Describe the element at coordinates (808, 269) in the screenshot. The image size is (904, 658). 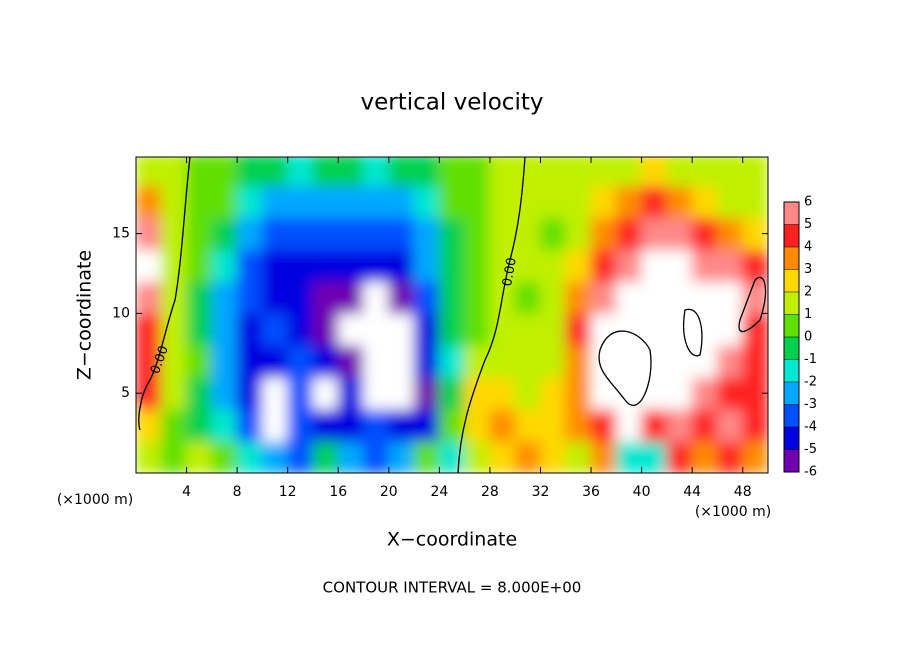
I see `colorbar-label: 3` at that location.